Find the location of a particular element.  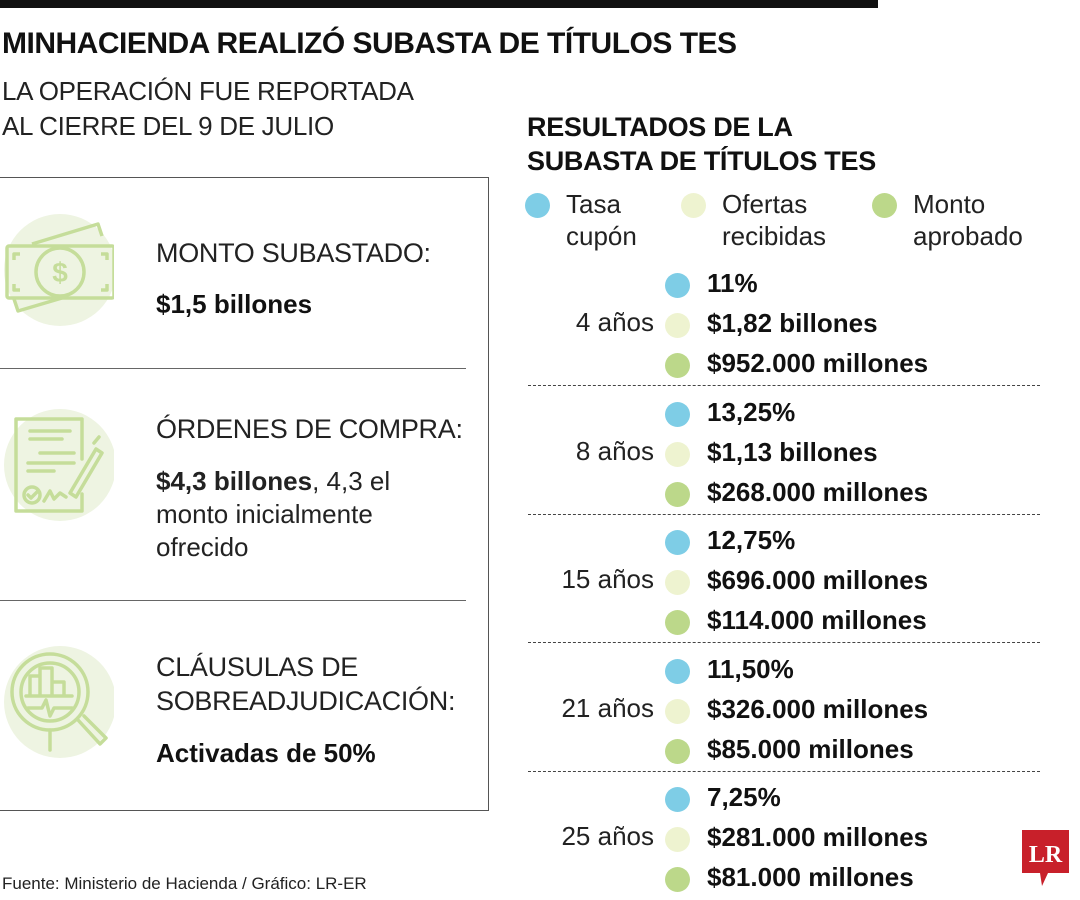

term-label: 25 años is located at coordinates (607, 836).